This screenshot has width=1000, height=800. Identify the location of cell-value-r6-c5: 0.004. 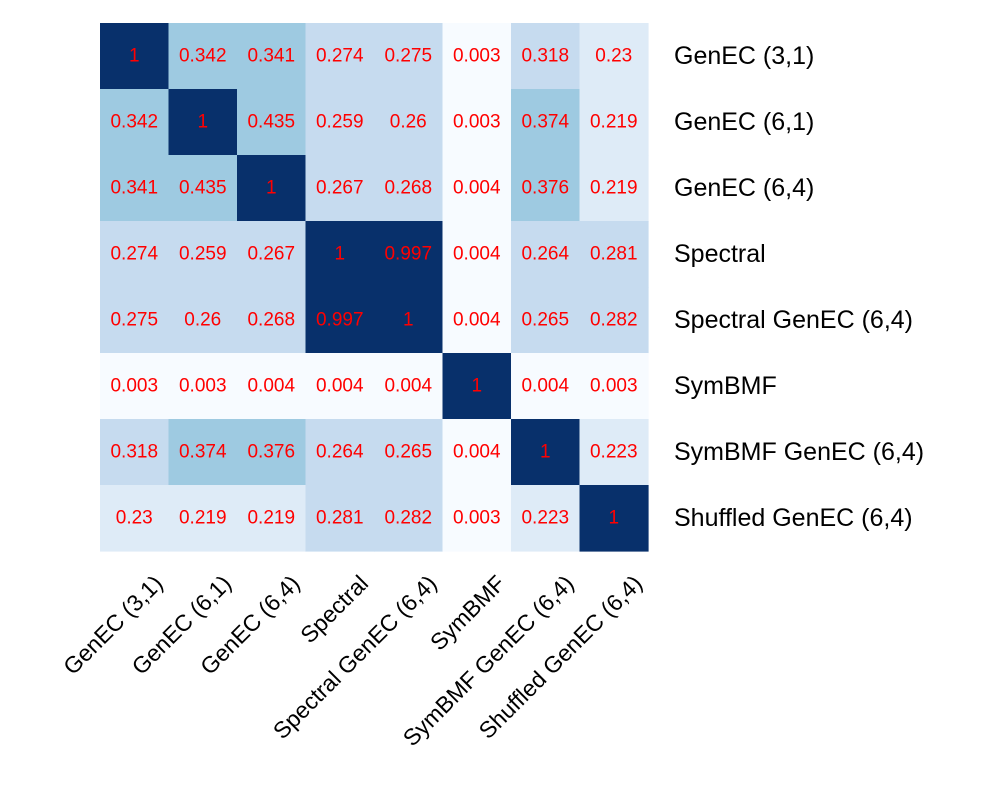
(477, 452).